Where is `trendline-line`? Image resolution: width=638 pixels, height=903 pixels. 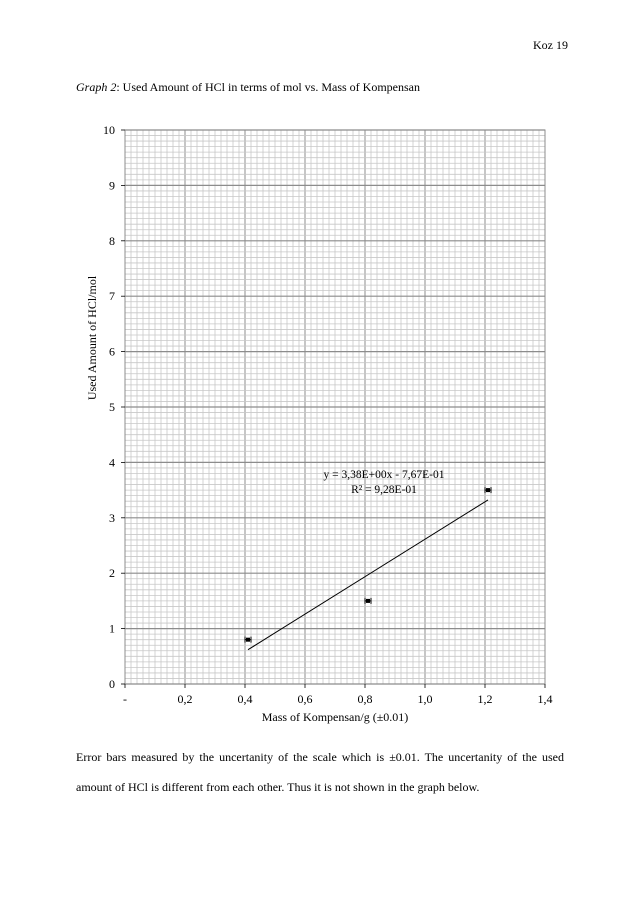 trendline-line is located at coordinates (368, 575).